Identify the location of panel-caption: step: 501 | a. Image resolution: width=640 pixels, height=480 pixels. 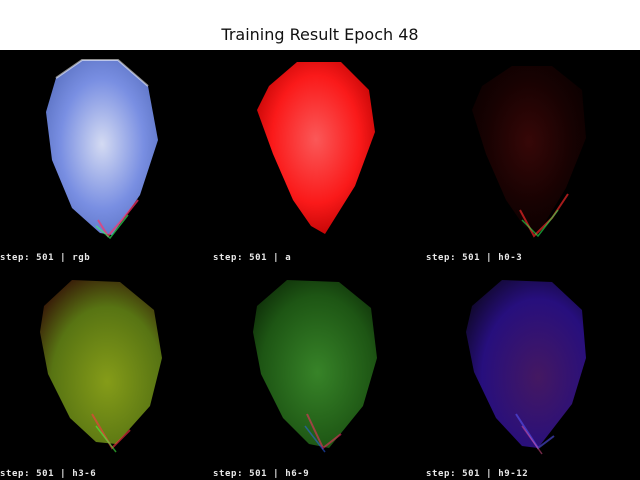
(252, 258).